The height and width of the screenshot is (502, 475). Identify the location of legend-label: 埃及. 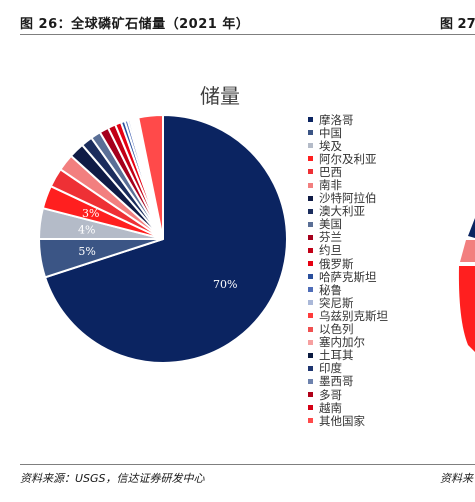
(330, 145).